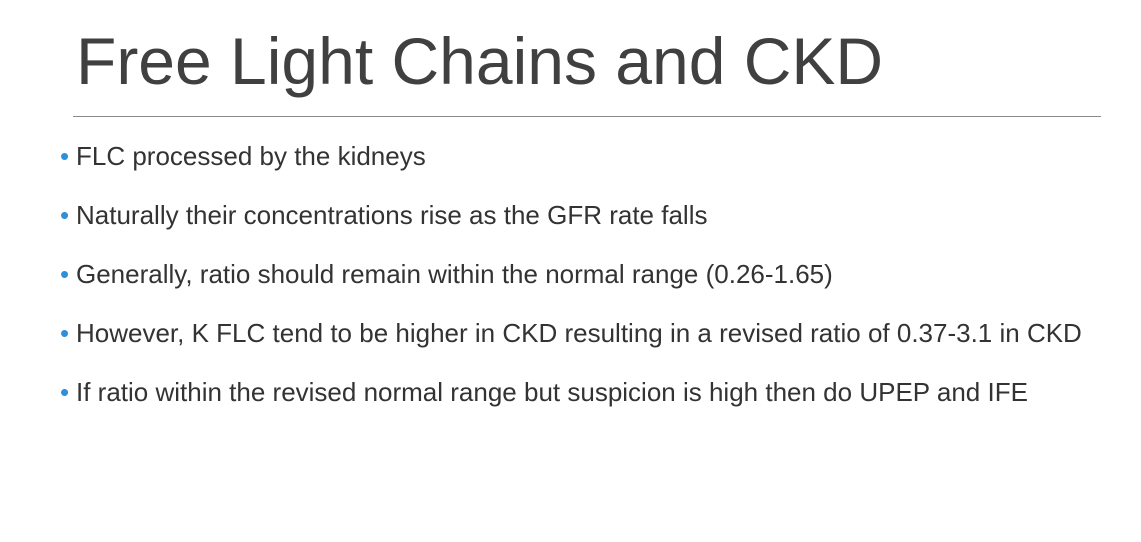 The image size is (1141, 542). Describe the element at coordinates (587, 116) in the screenshot. I see `title-divider` at that location.